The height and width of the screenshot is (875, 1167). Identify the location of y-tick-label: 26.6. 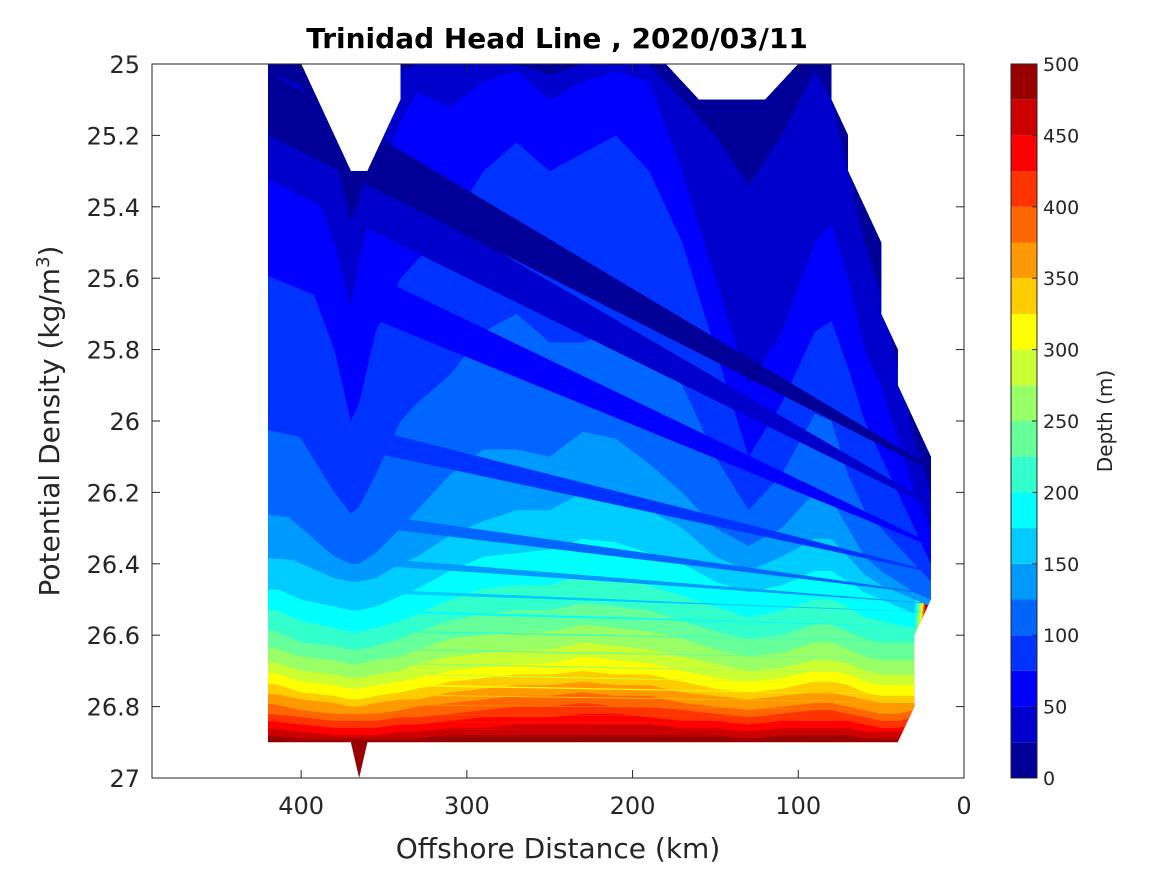
(113, 636).